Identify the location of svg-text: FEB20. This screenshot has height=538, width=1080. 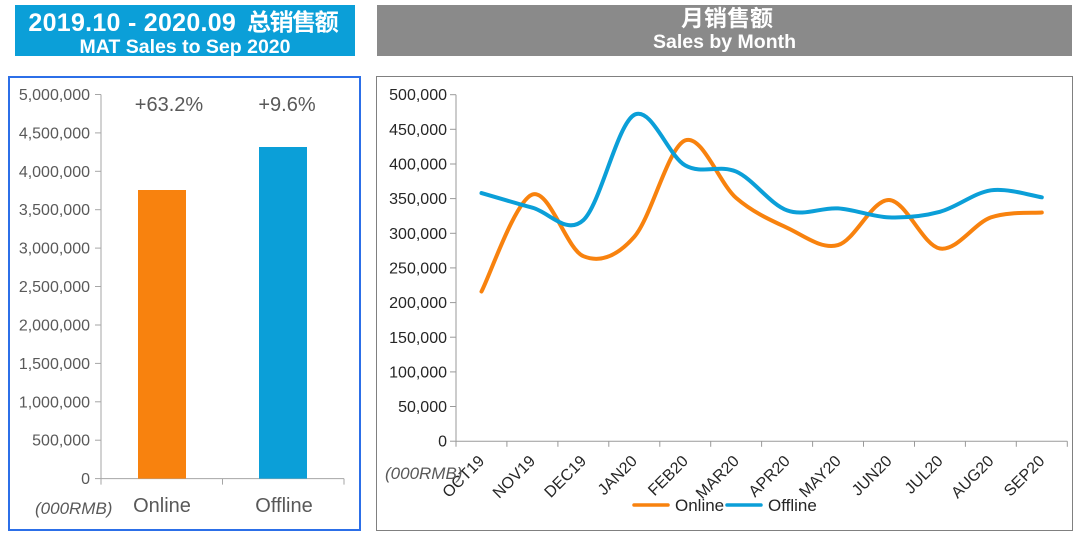
(668, 476).